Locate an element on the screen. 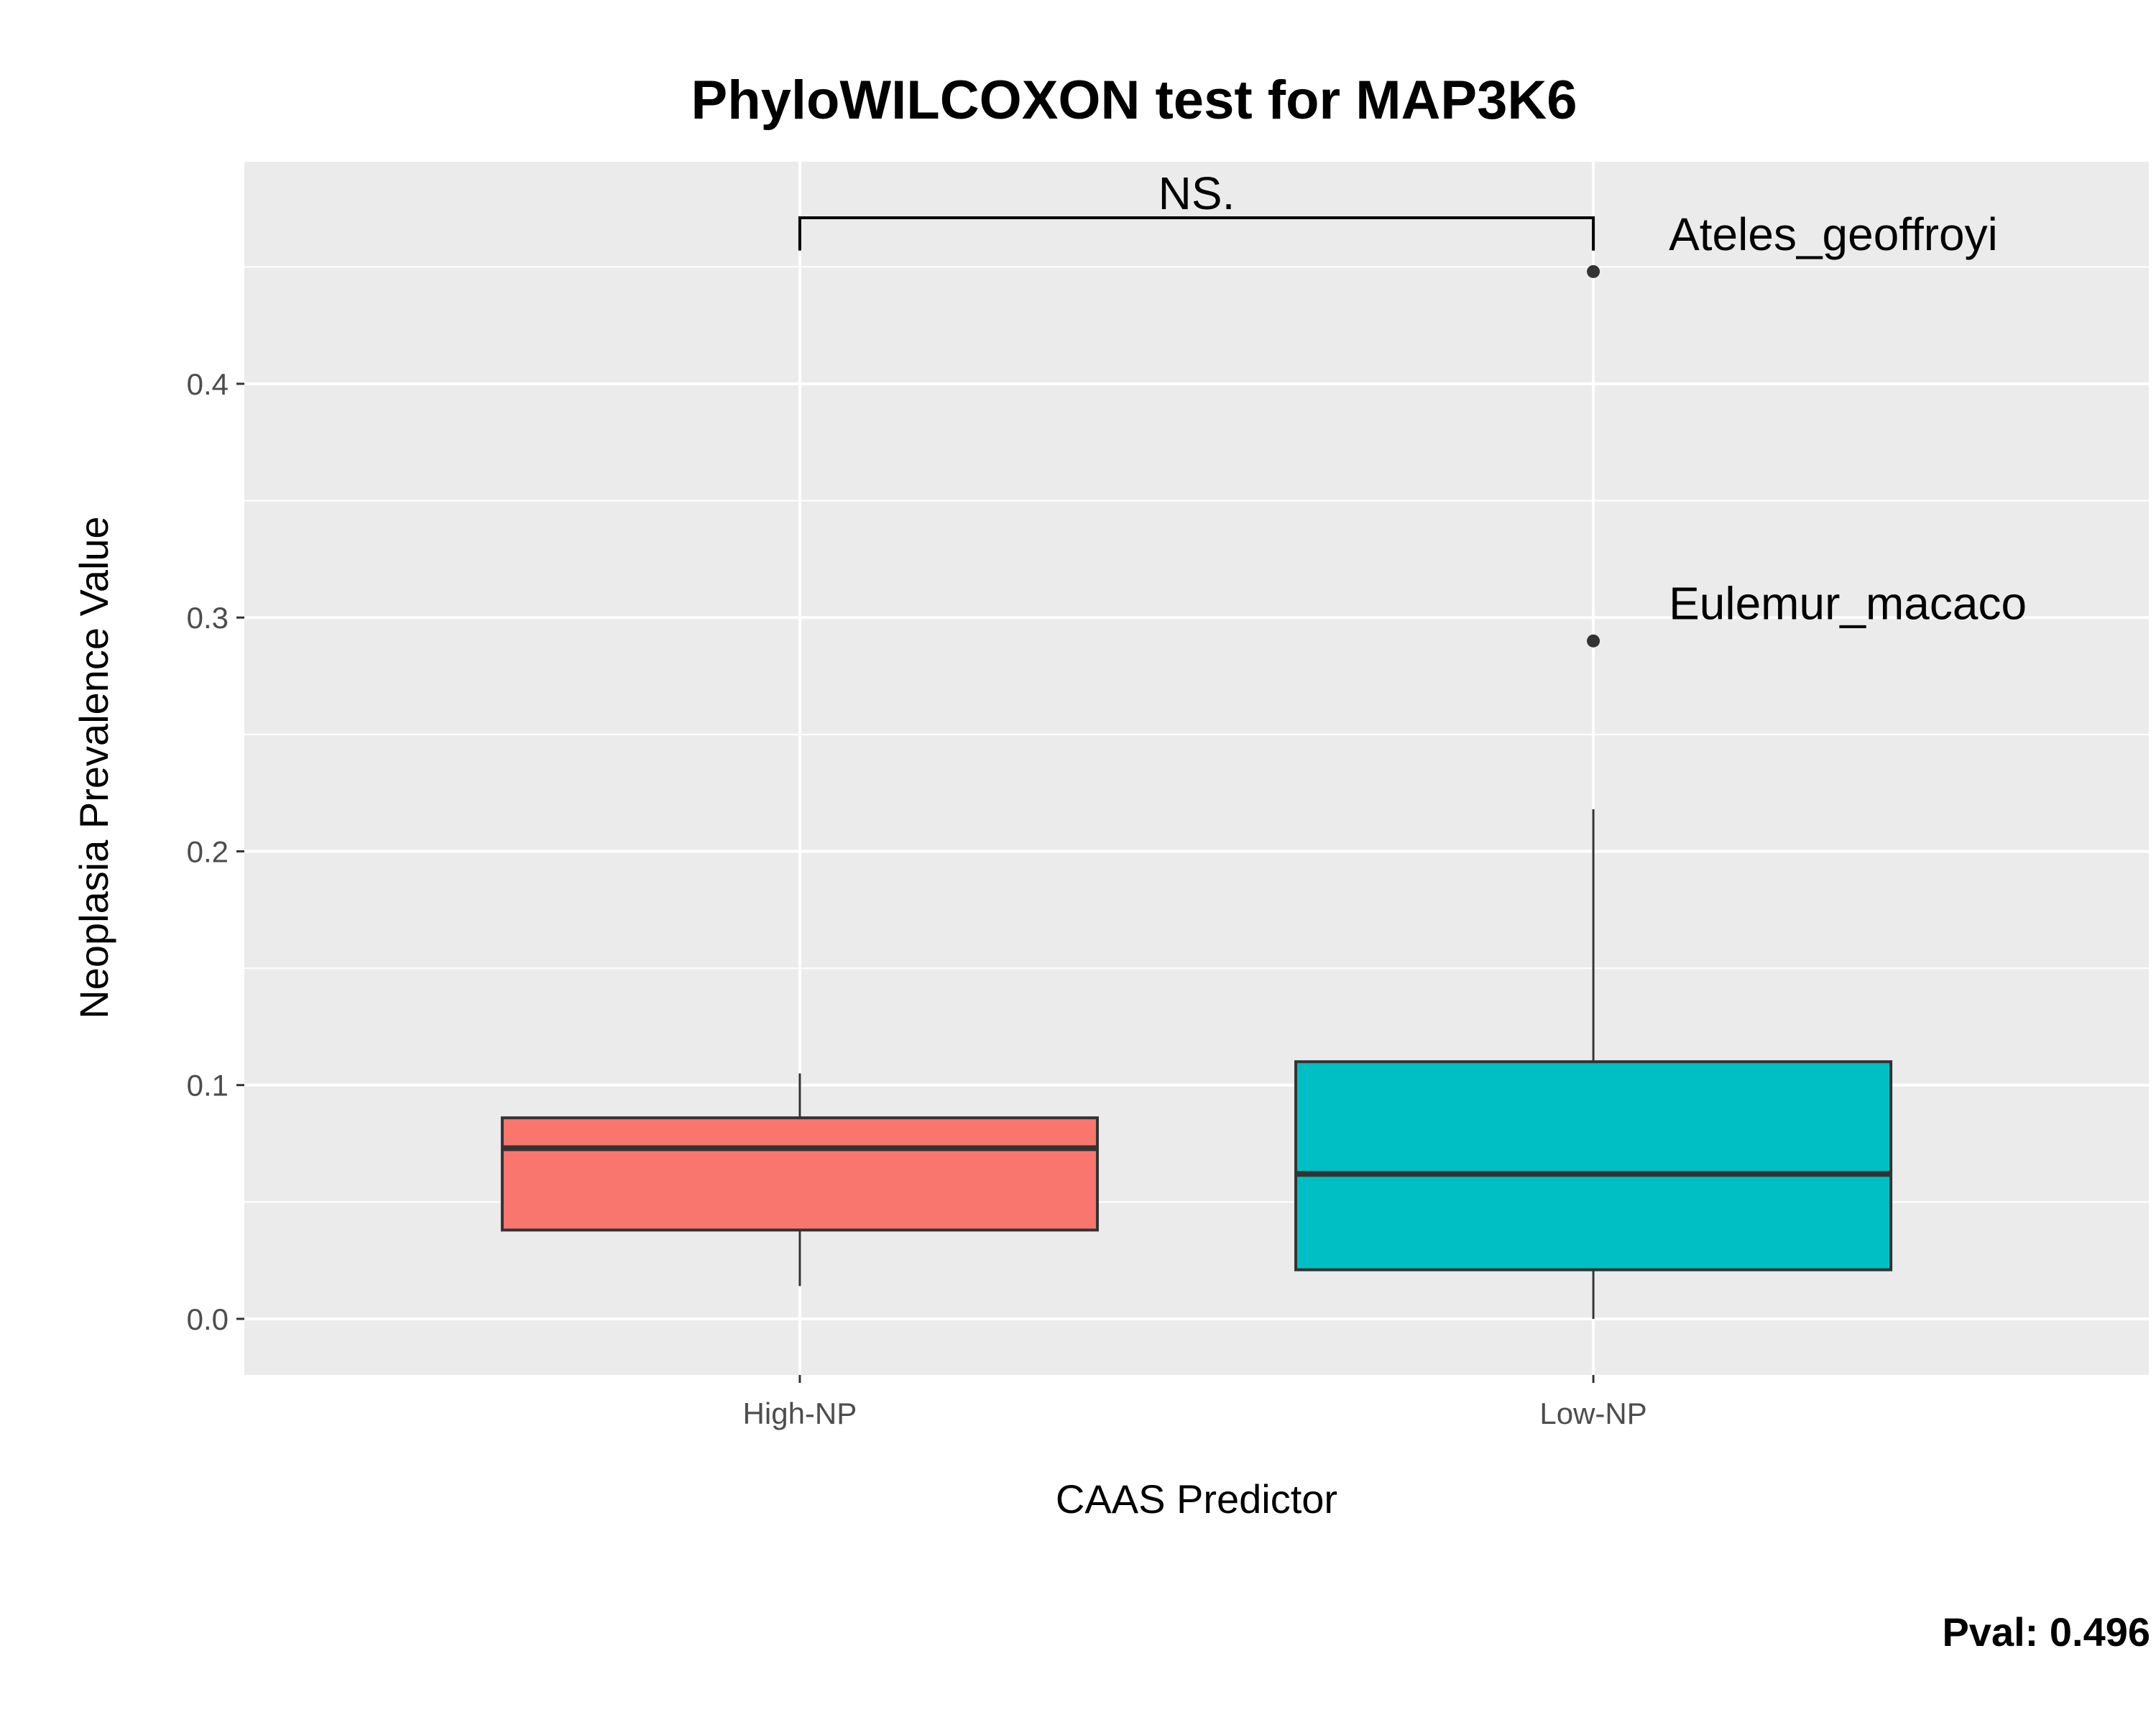  outlier-label: Ateles_geoffroyi is located at coordinates (1833, 234).